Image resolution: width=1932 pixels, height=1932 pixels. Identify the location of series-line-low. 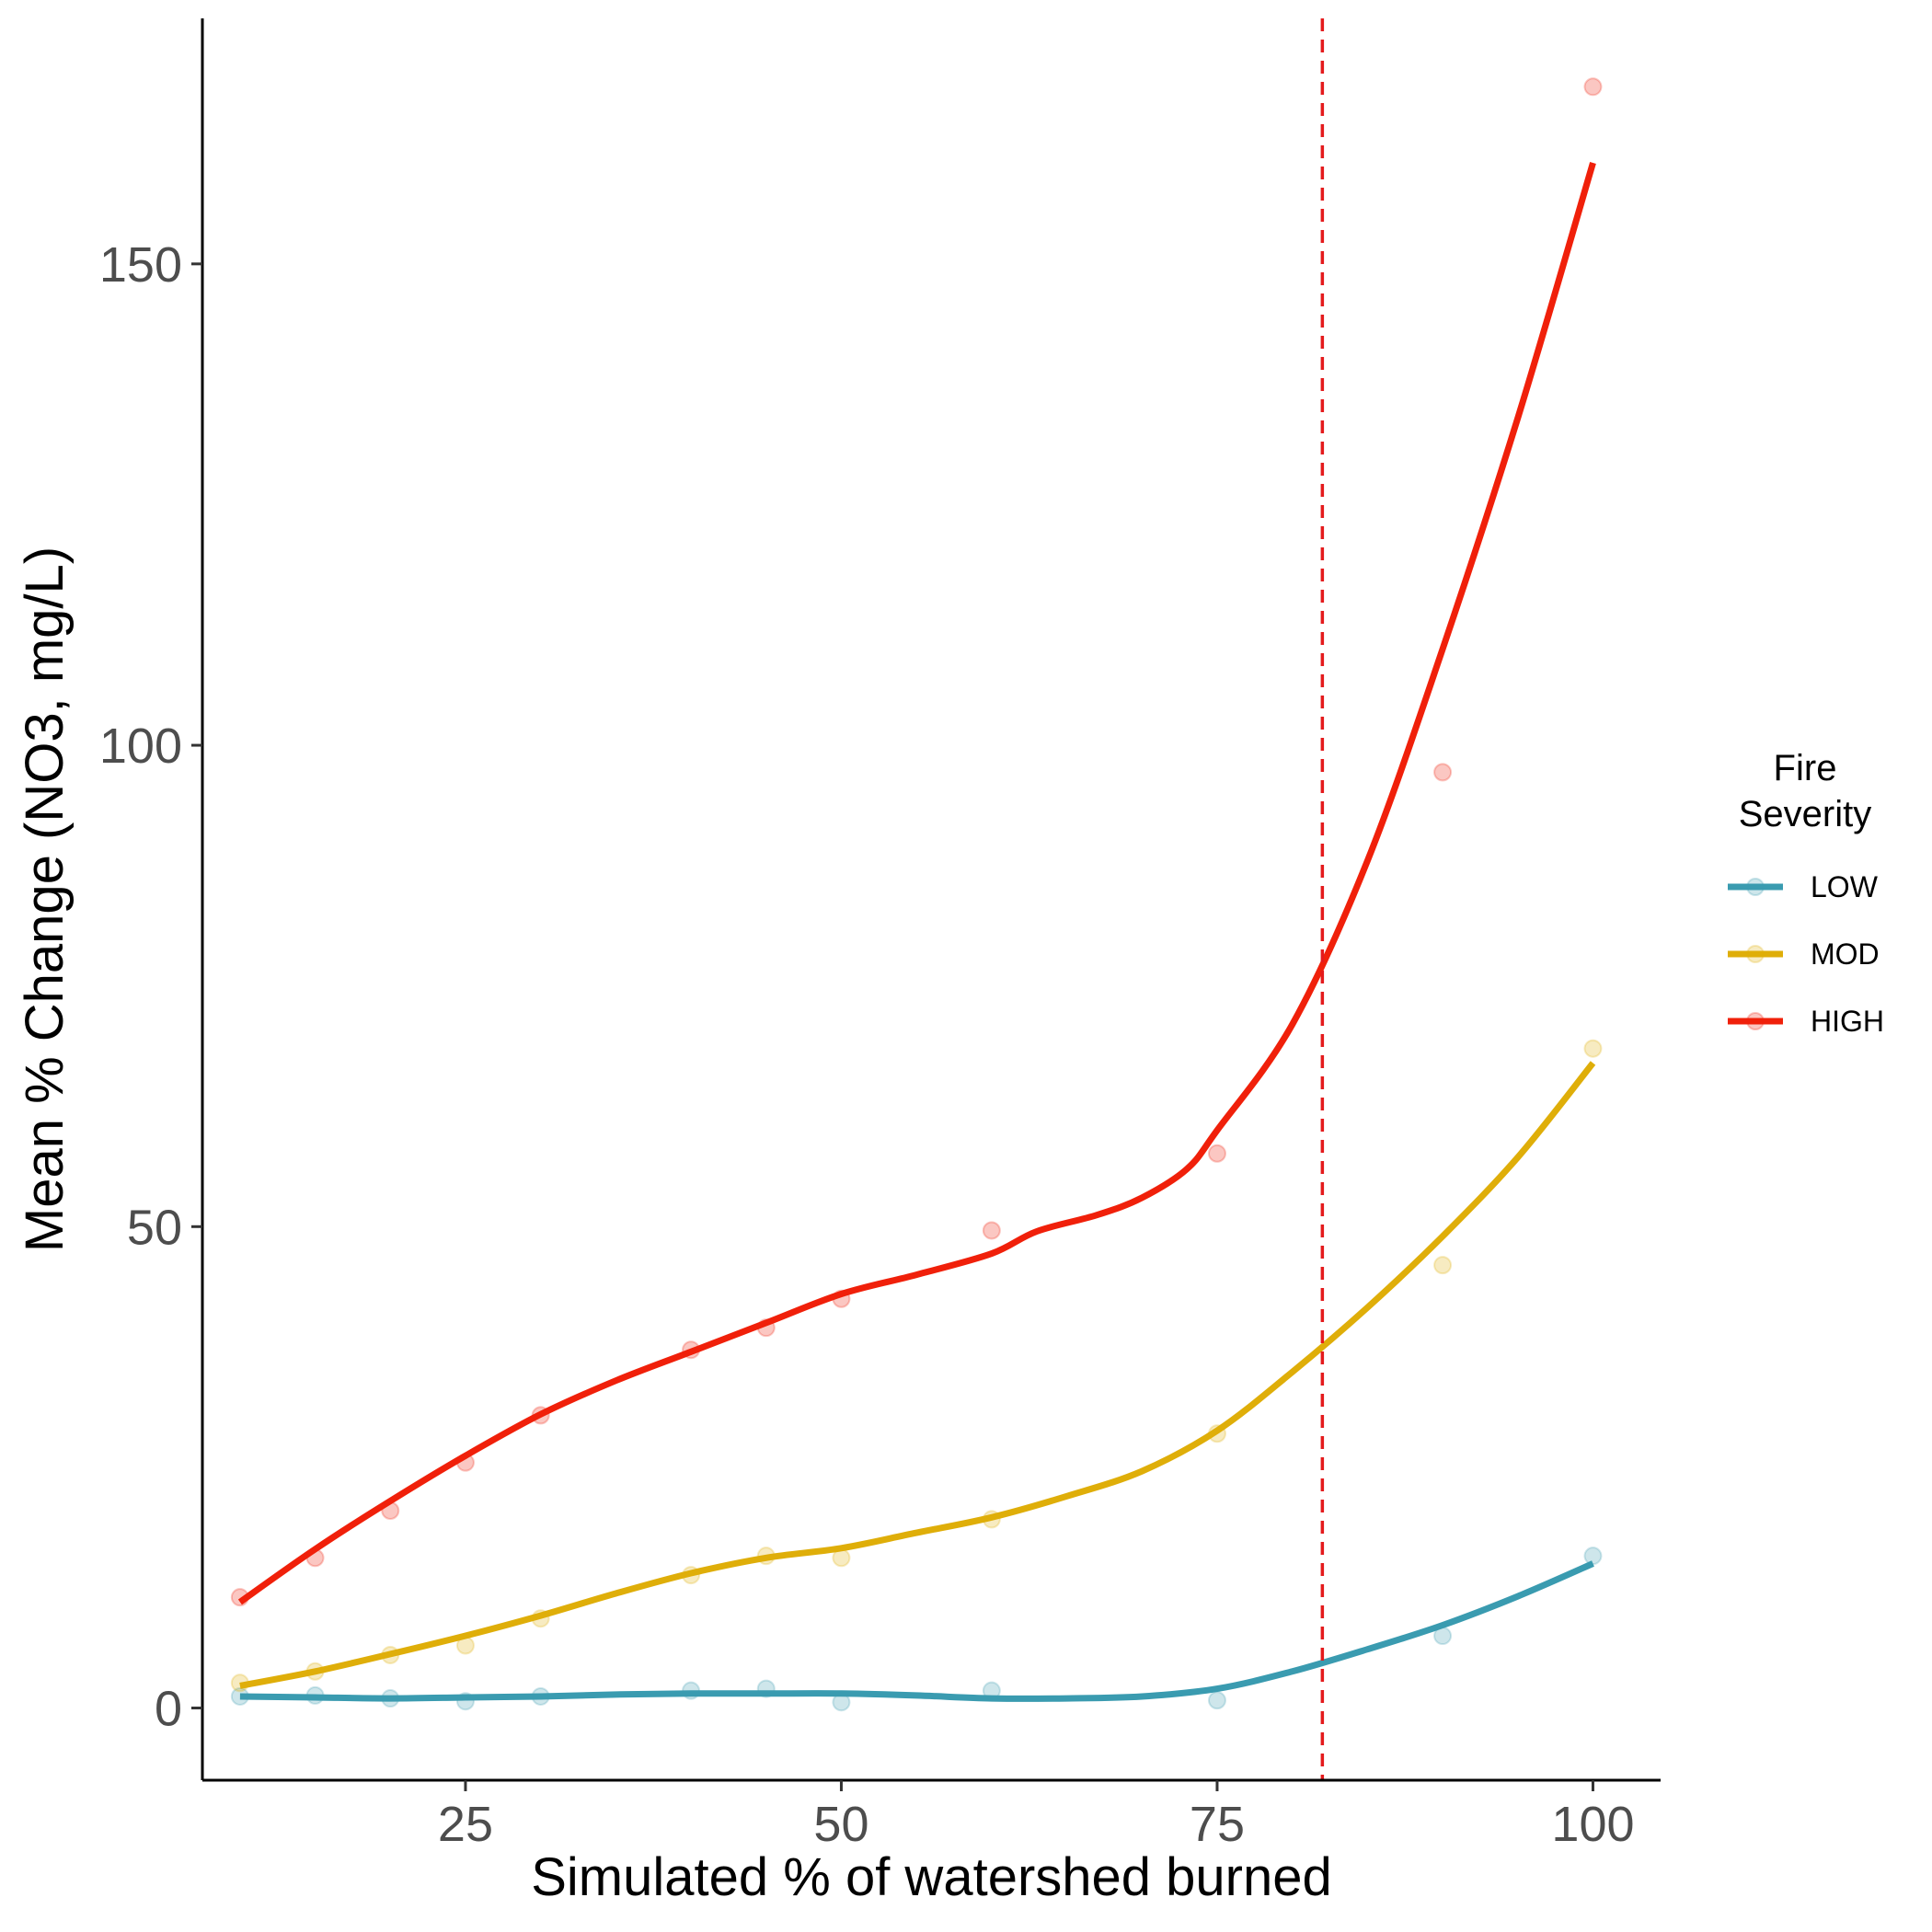
(916, 1631).